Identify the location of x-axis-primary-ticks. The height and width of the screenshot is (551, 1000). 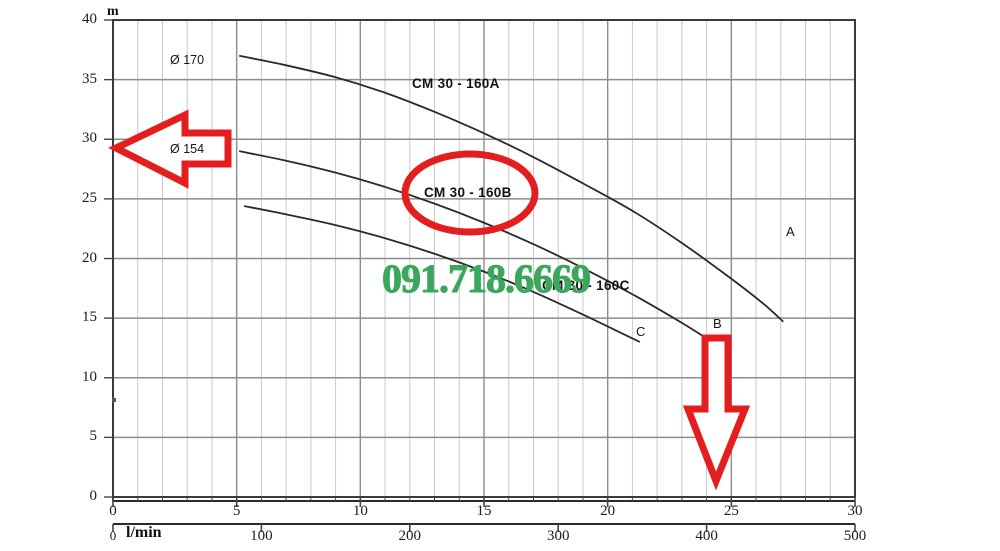
(484, 502).